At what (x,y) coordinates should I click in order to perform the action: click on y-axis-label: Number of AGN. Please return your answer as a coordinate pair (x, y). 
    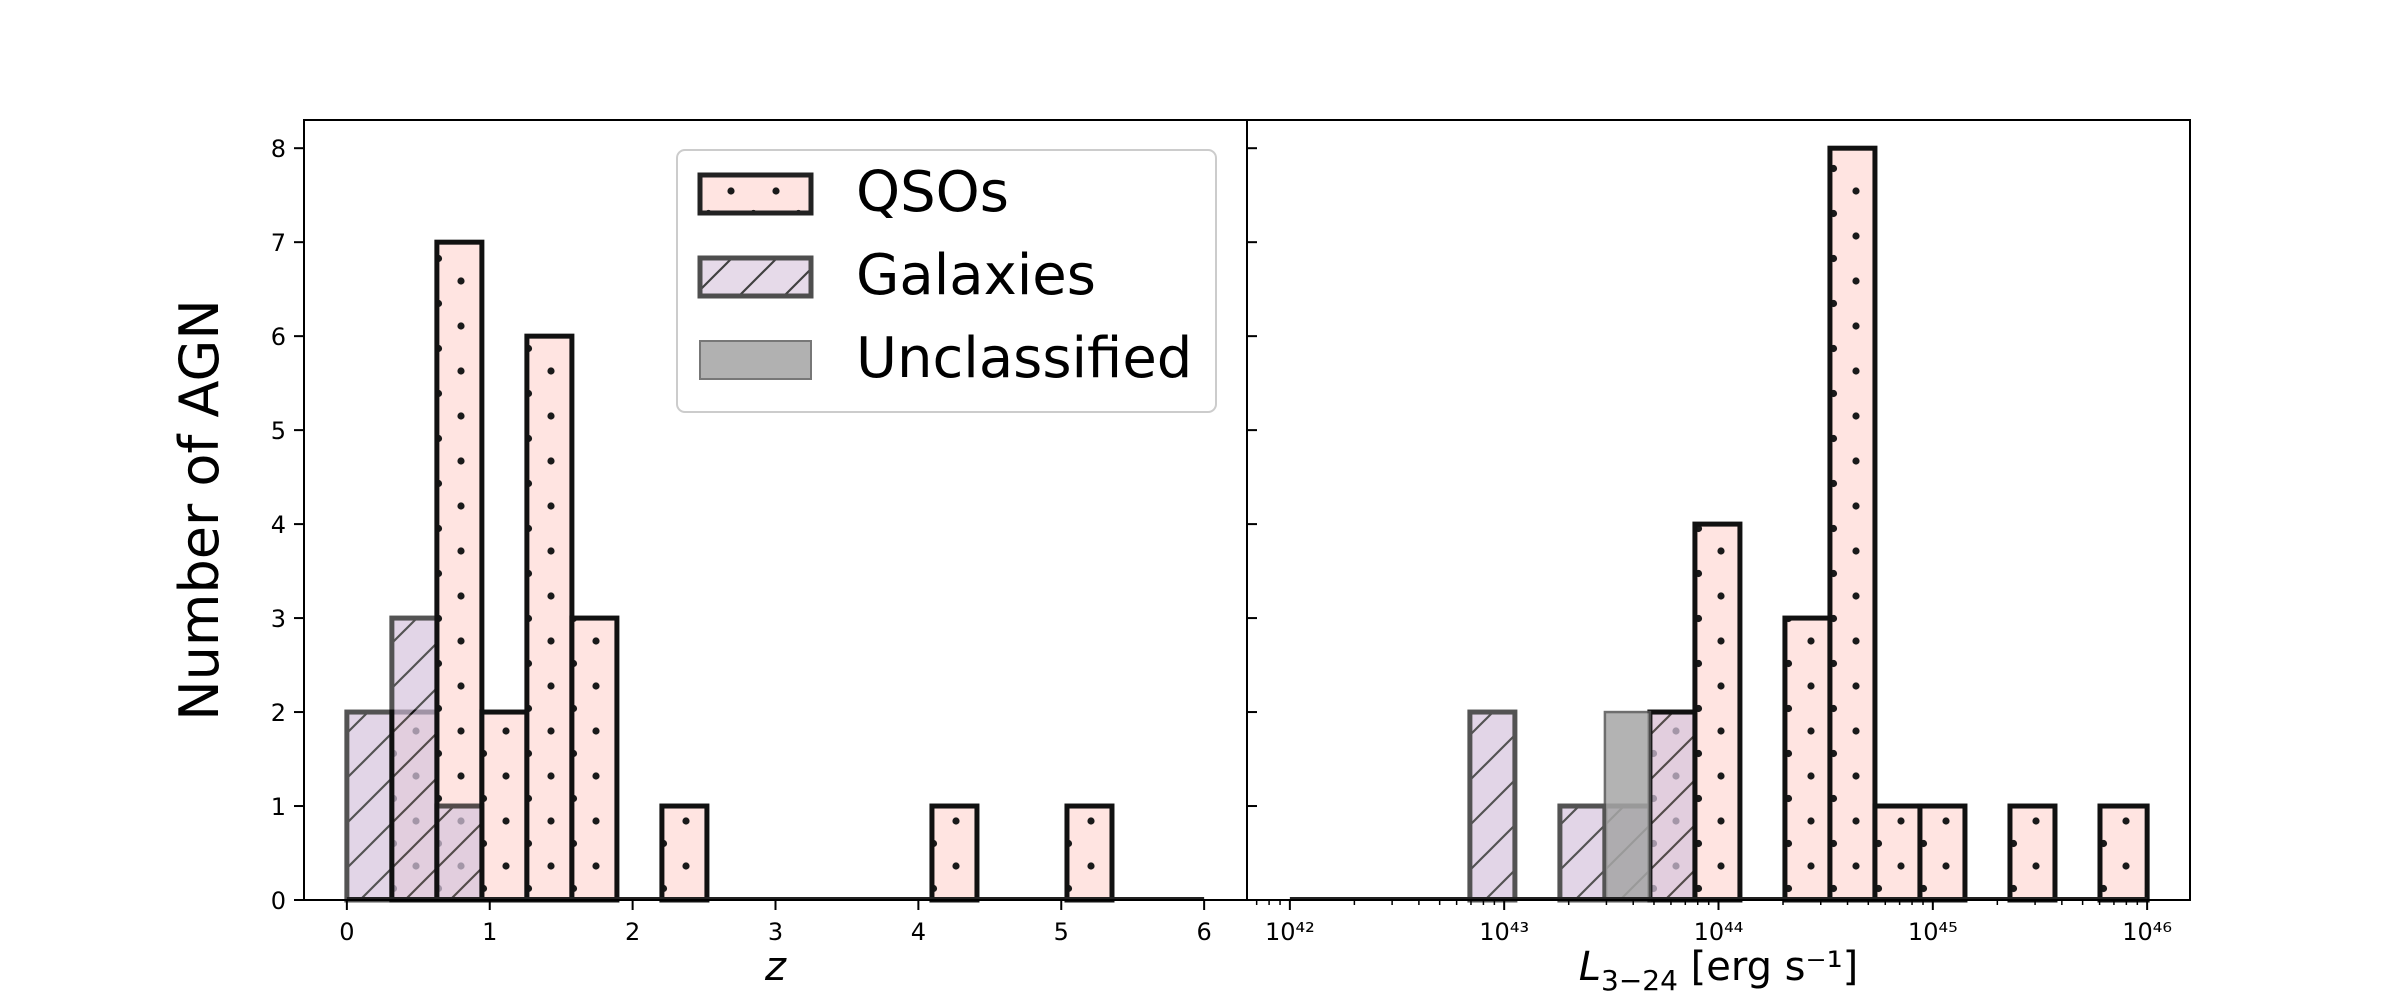
    Looking at the image, I should click on (199, 510).